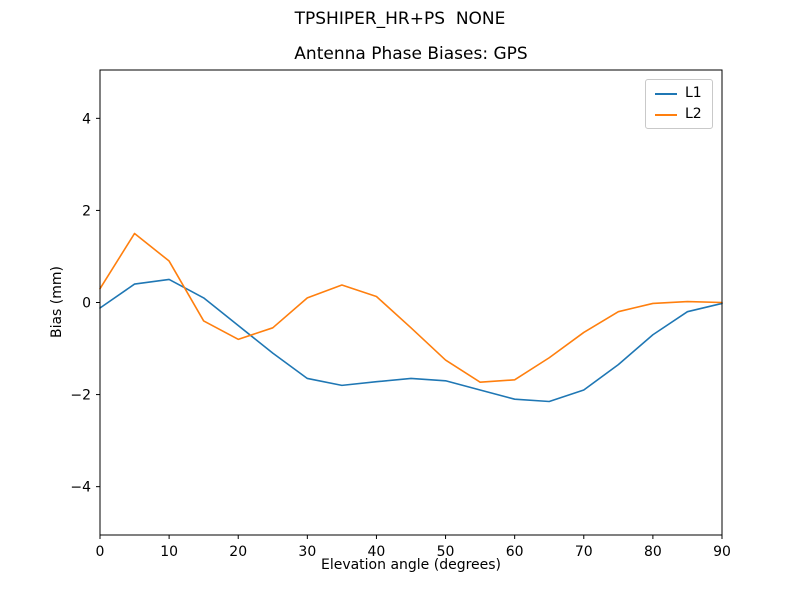 The height and width of the screenshot is (600, 800). I want to click on figure-suptitle: TPSHIPER_HR+PS NONE, so click(400, 19).